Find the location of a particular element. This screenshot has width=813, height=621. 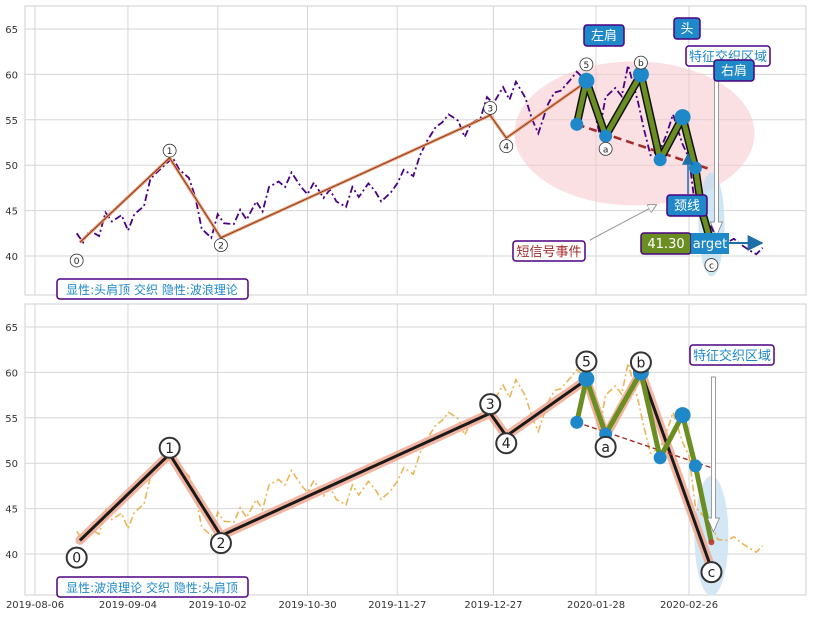

top-wave-label: 5 is located at coordinates (587, 66).